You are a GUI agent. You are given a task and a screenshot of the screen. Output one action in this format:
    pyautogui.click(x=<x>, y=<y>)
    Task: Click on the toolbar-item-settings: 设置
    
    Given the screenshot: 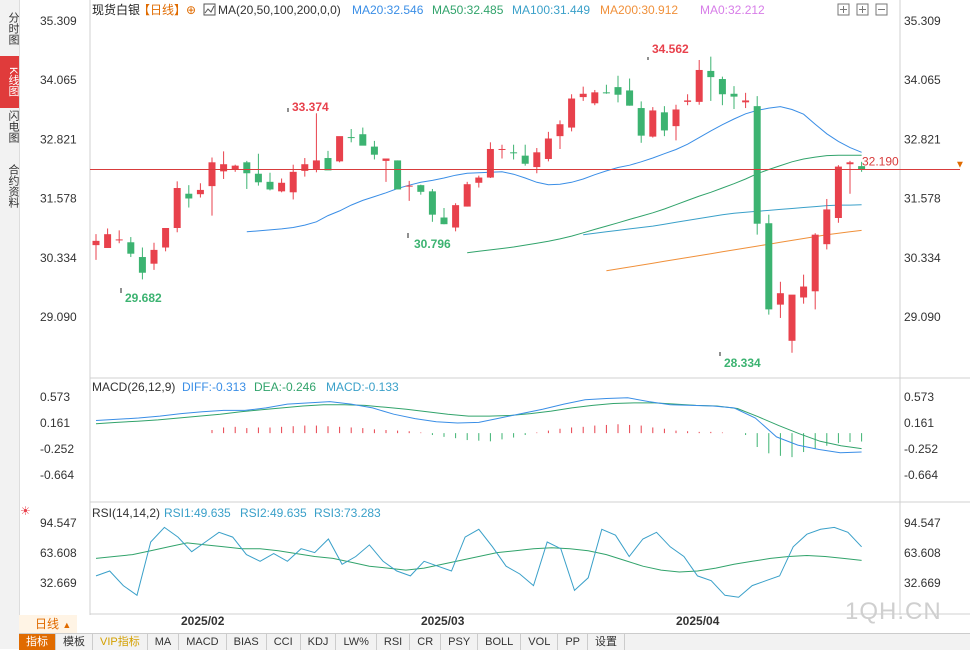 What is the action you would take?
    pyautogui.click(x=606, y=642)
    